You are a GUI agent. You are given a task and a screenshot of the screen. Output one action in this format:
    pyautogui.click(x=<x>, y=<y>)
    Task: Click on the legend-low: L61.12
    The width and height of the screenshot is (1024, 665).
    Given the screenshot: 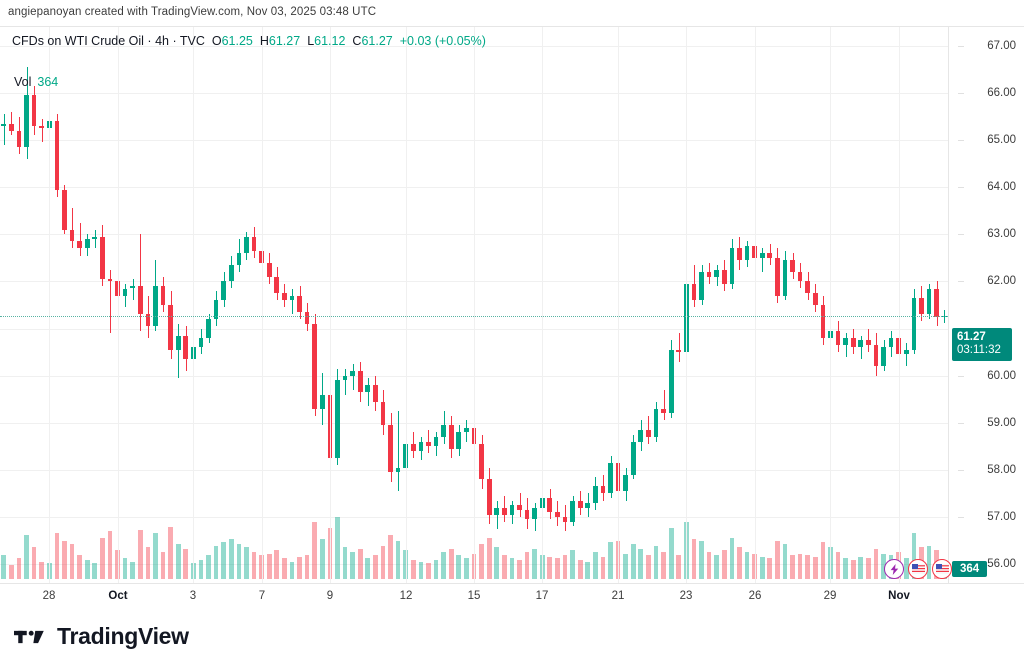 What is the action you would take?
    pyautogui.click(x=326, y=41)
    